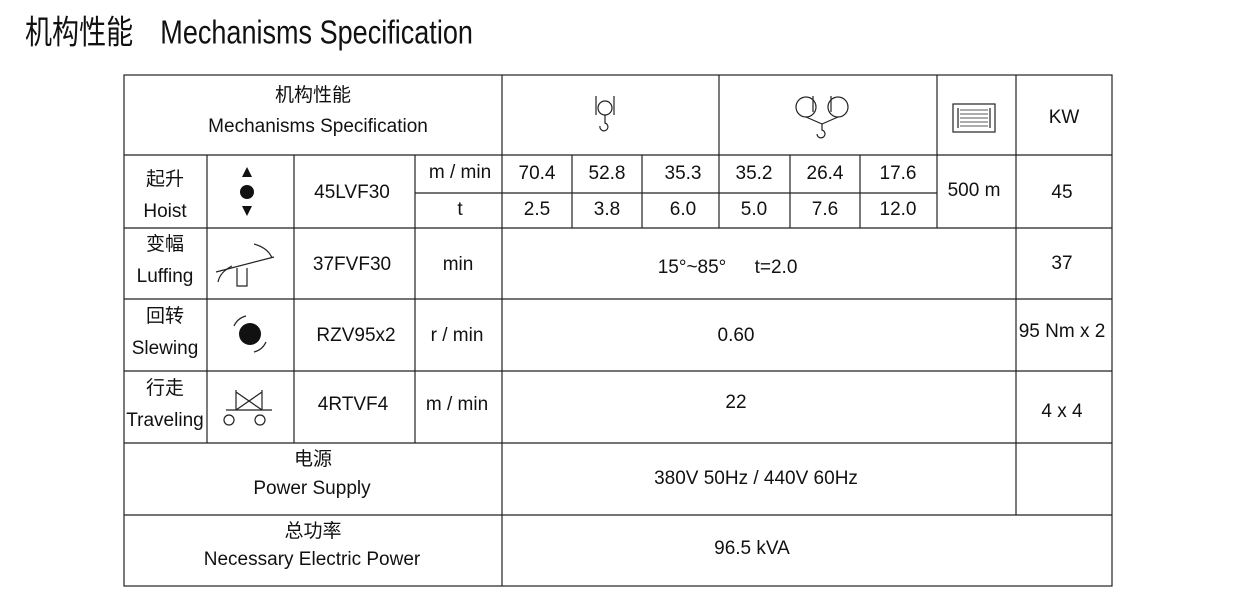 This screenshot has width=1247, height=594. I want to click on drum-icon, so click(974, 118).